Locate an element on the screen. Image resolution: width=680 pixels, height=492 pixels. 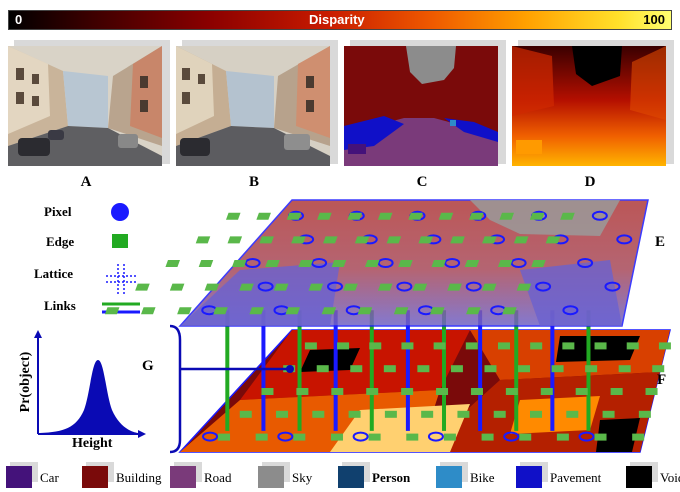
label-g: G is located at coordinates (148, 366).